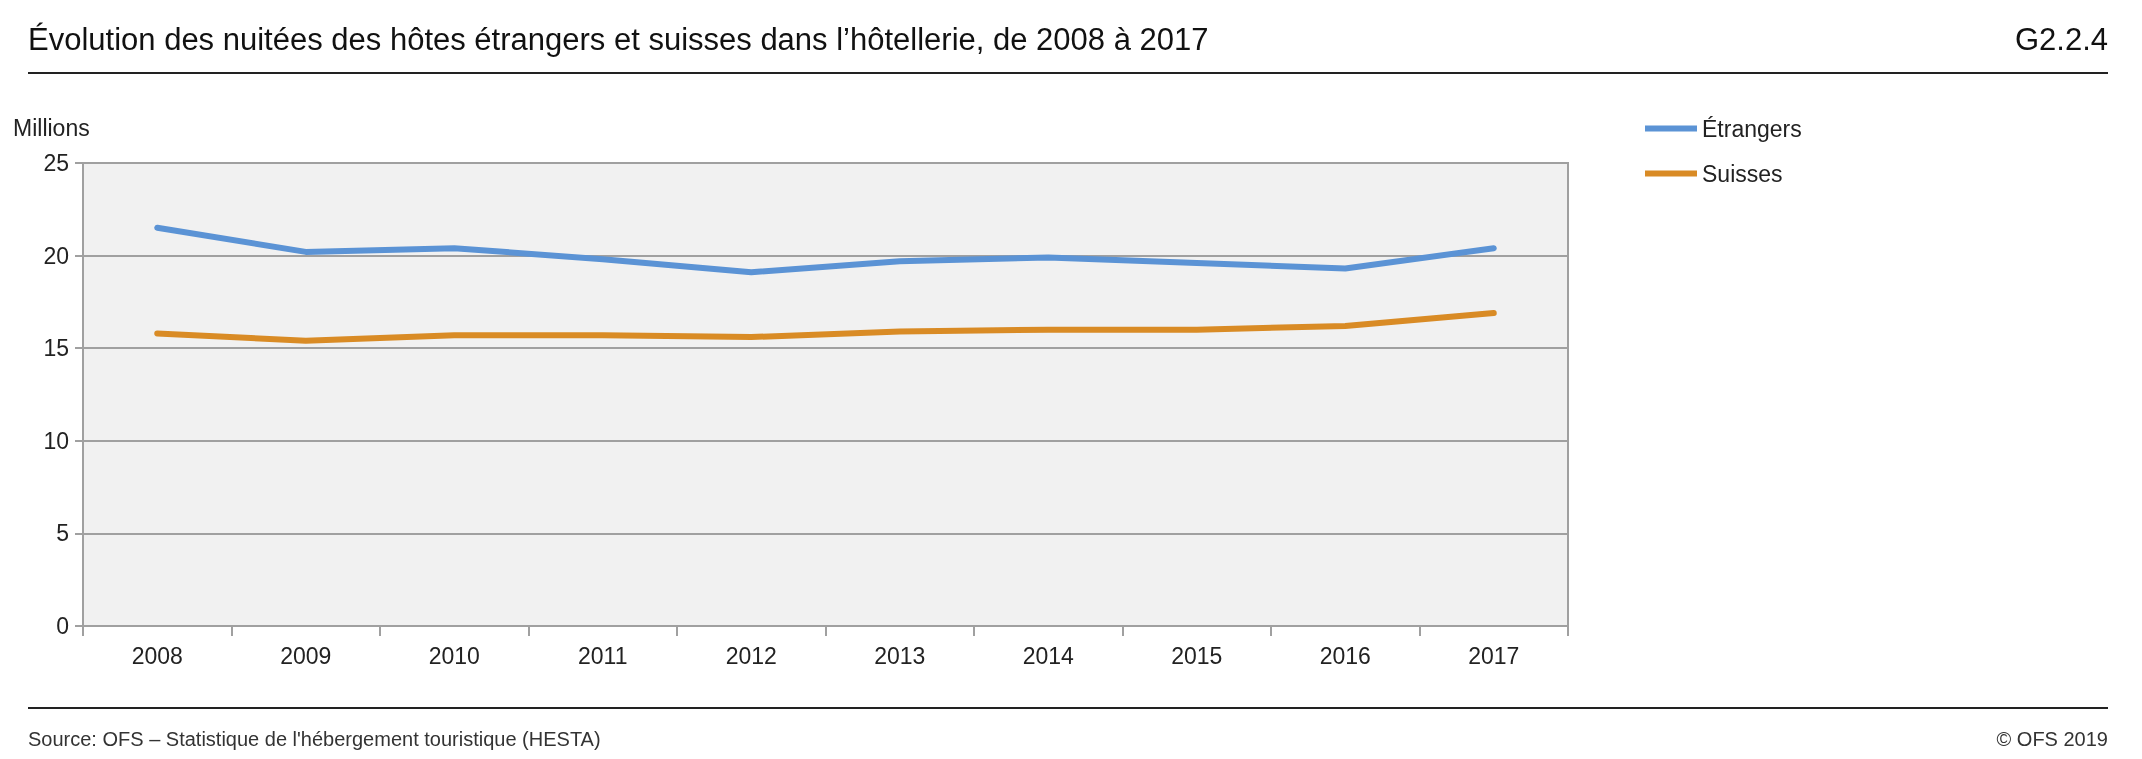 This screenshot has width=2142, height=759. Describe the element at coordinates (1742, 173) in the screenshot. I see `legend-label: Suisses` at that location.